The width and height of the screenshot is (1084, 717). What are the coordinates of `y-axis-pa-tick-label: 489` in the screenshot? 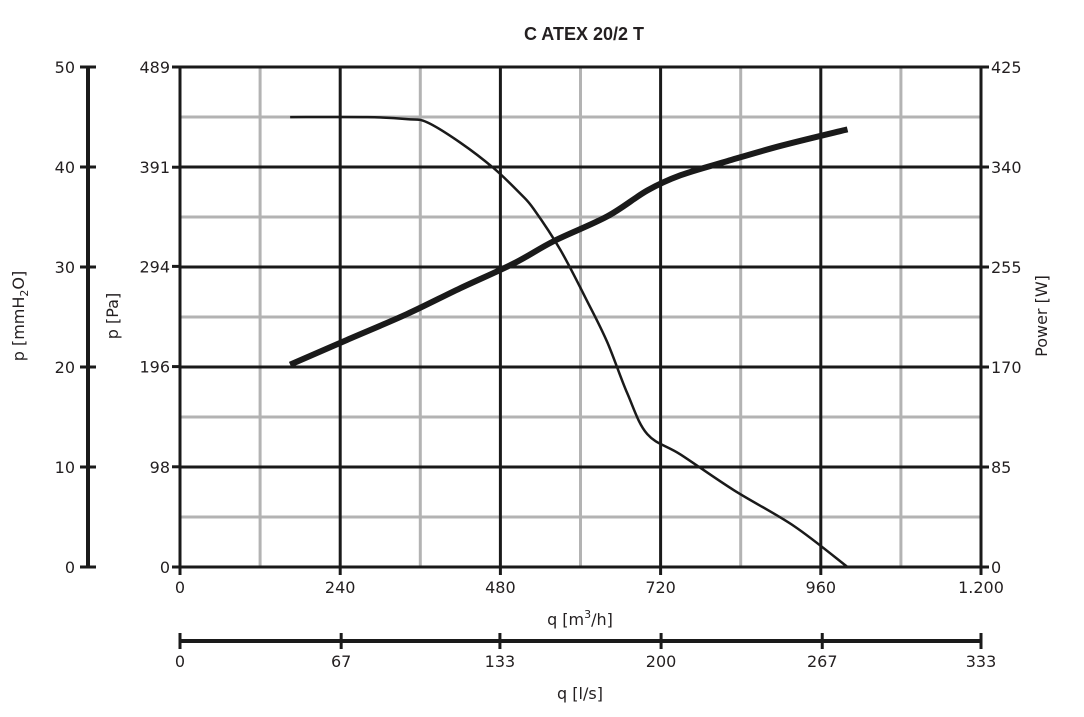 It's located at (154, 67).